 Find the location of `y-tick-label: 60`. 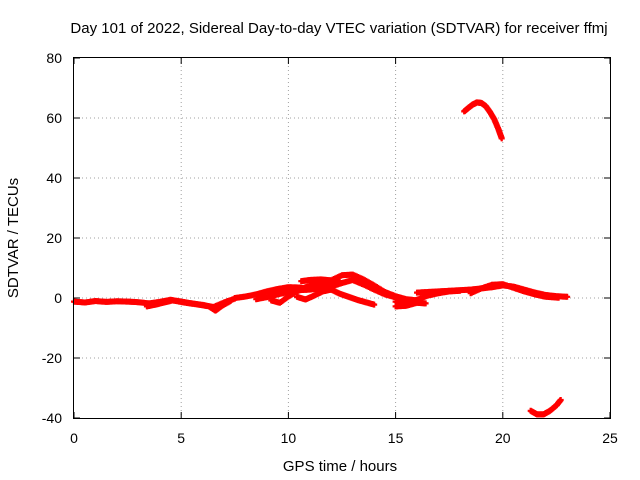

y-tick-label: 60 is located at coordinates (54, 118).